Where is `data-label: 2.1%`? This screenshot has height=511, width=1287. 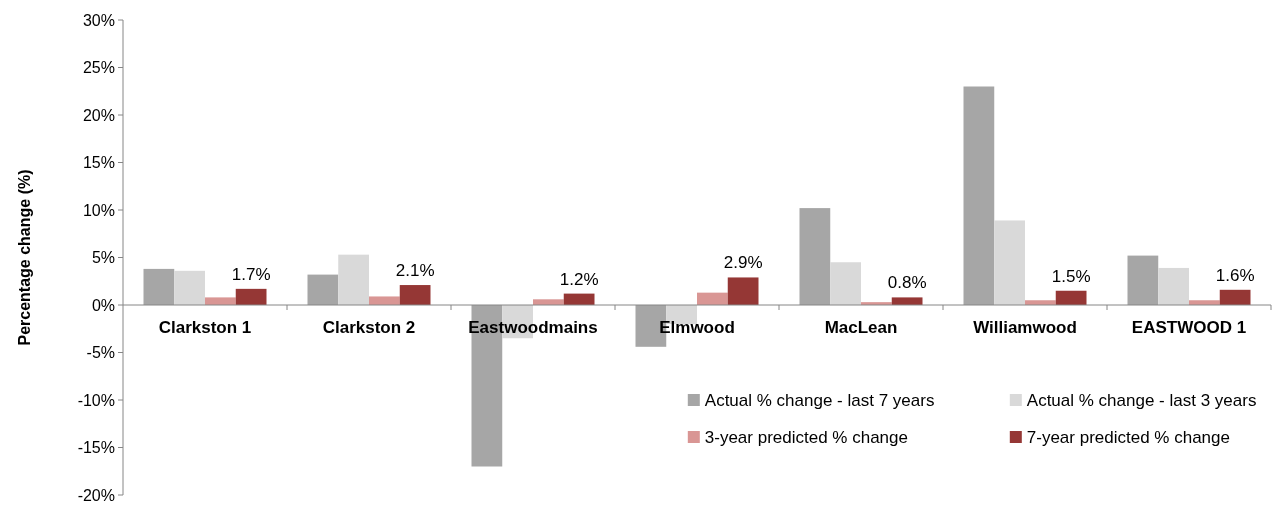
data-label: 2.1% is located at coordinates (415, 271).